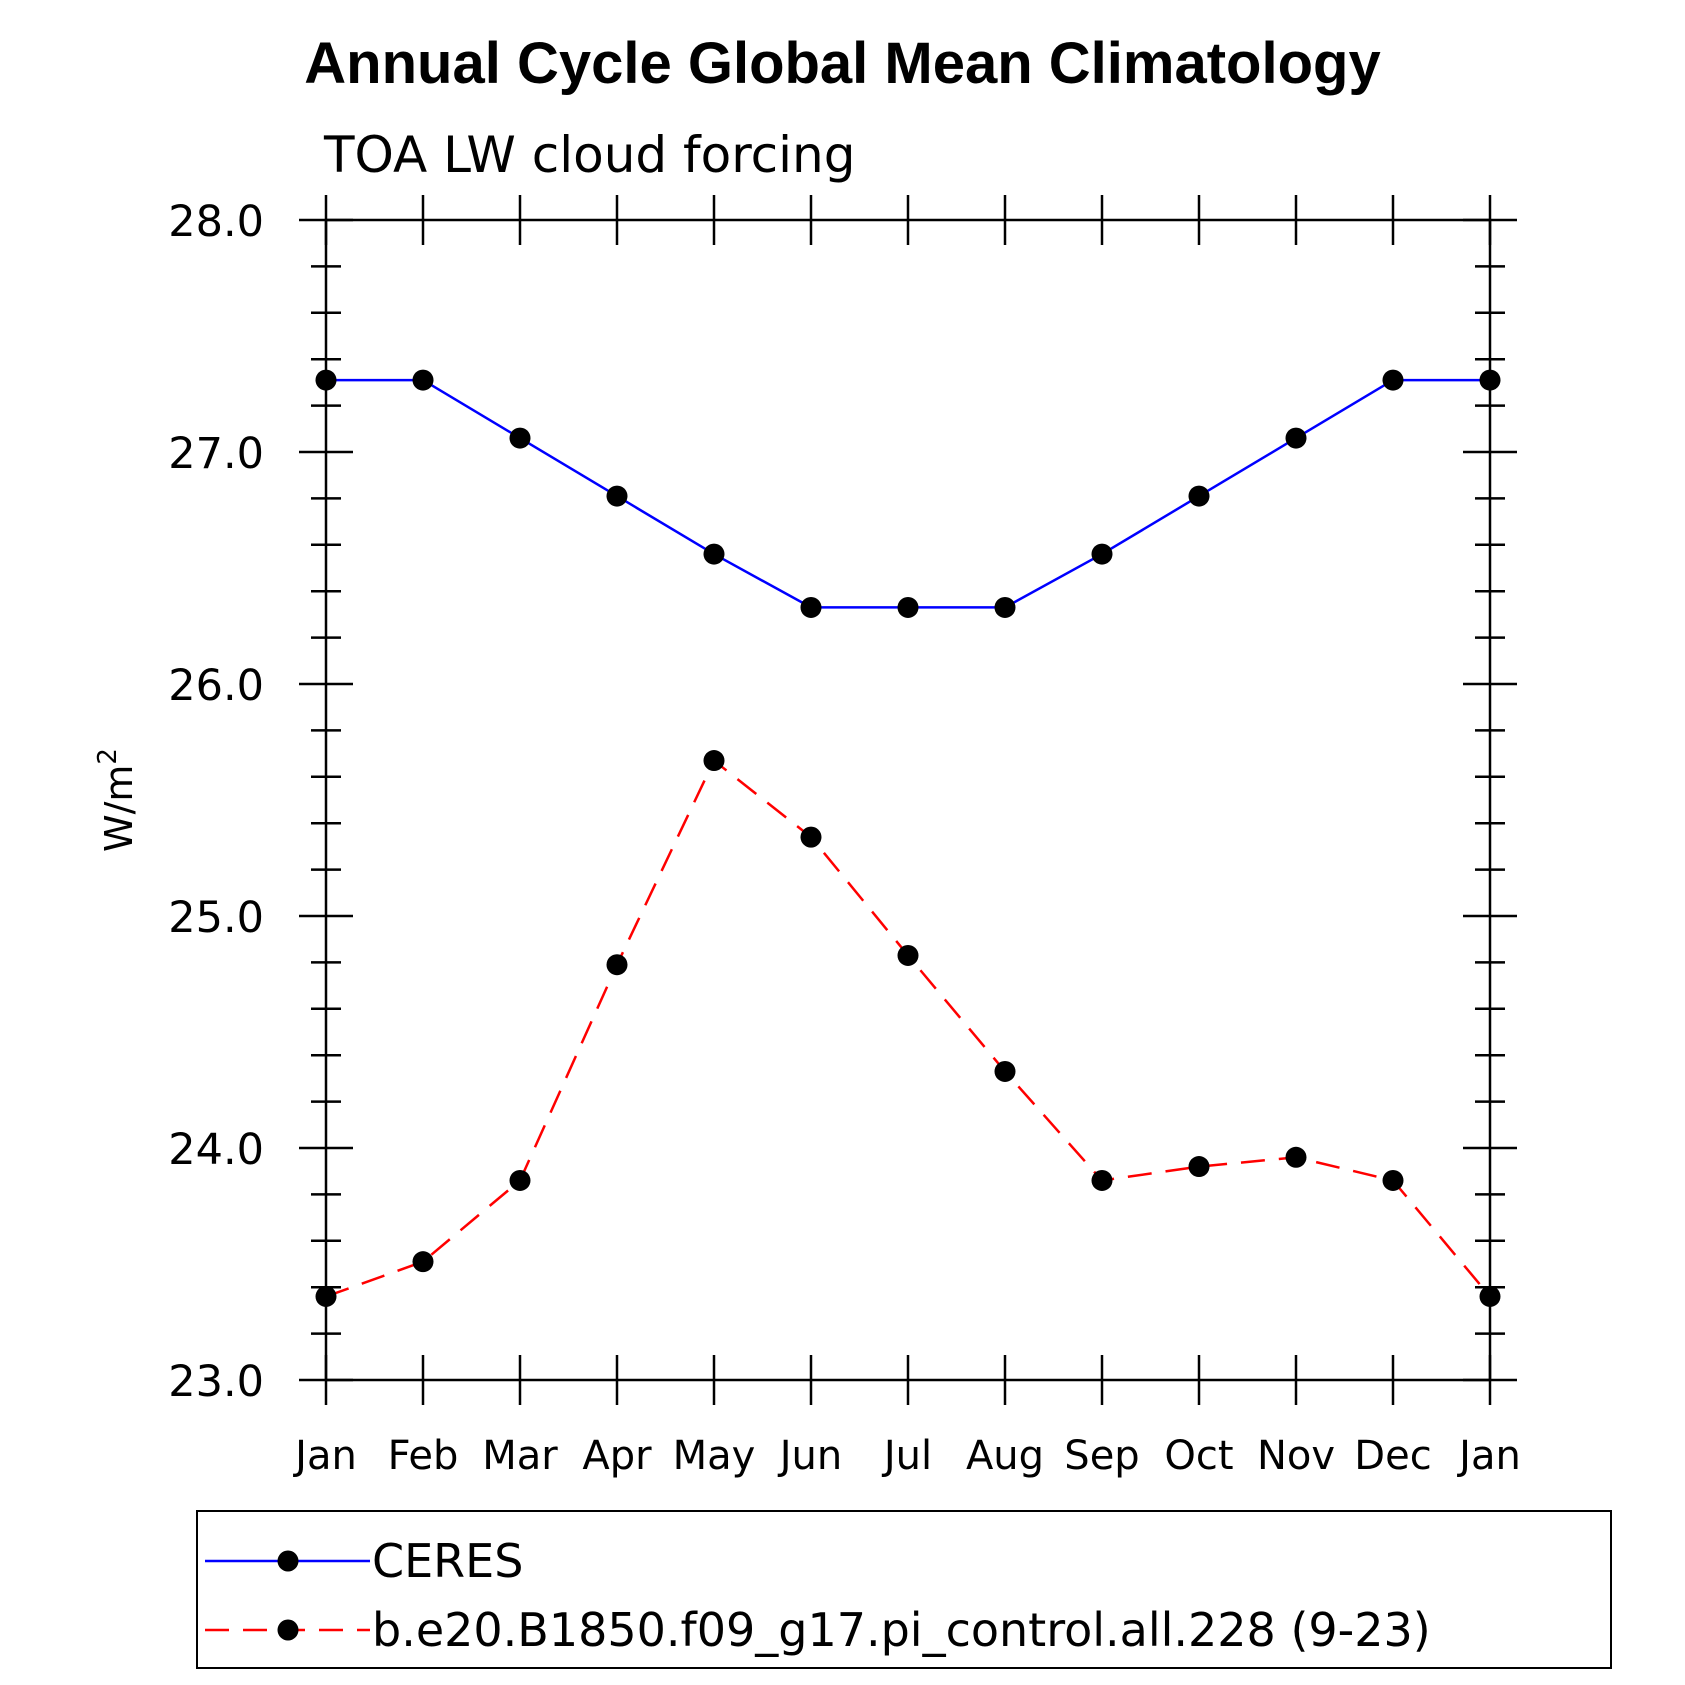  Describe the element at coordinates (520, 1456) in the screenshot. I see `x-tick-label: Mar` at that location.